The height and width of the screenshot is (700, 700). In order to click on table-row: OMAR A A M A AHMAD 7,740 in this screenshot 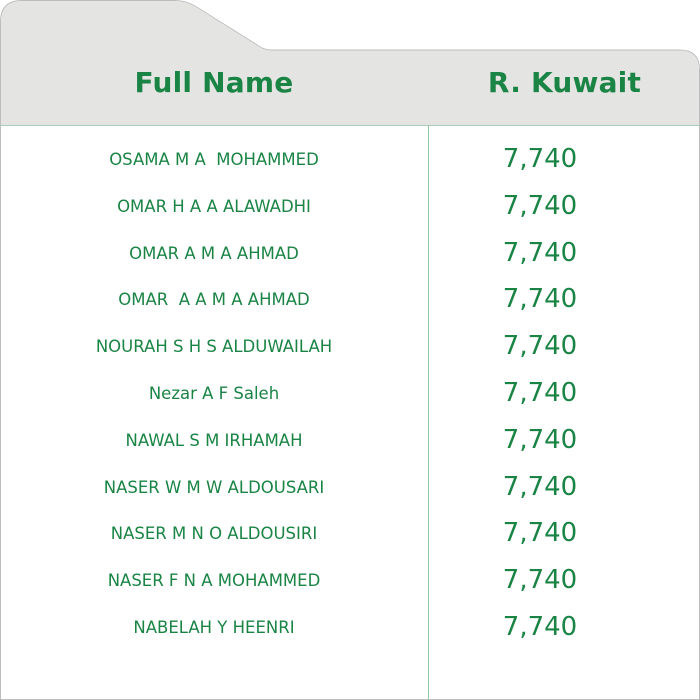, I will do `click(350, 310)`.